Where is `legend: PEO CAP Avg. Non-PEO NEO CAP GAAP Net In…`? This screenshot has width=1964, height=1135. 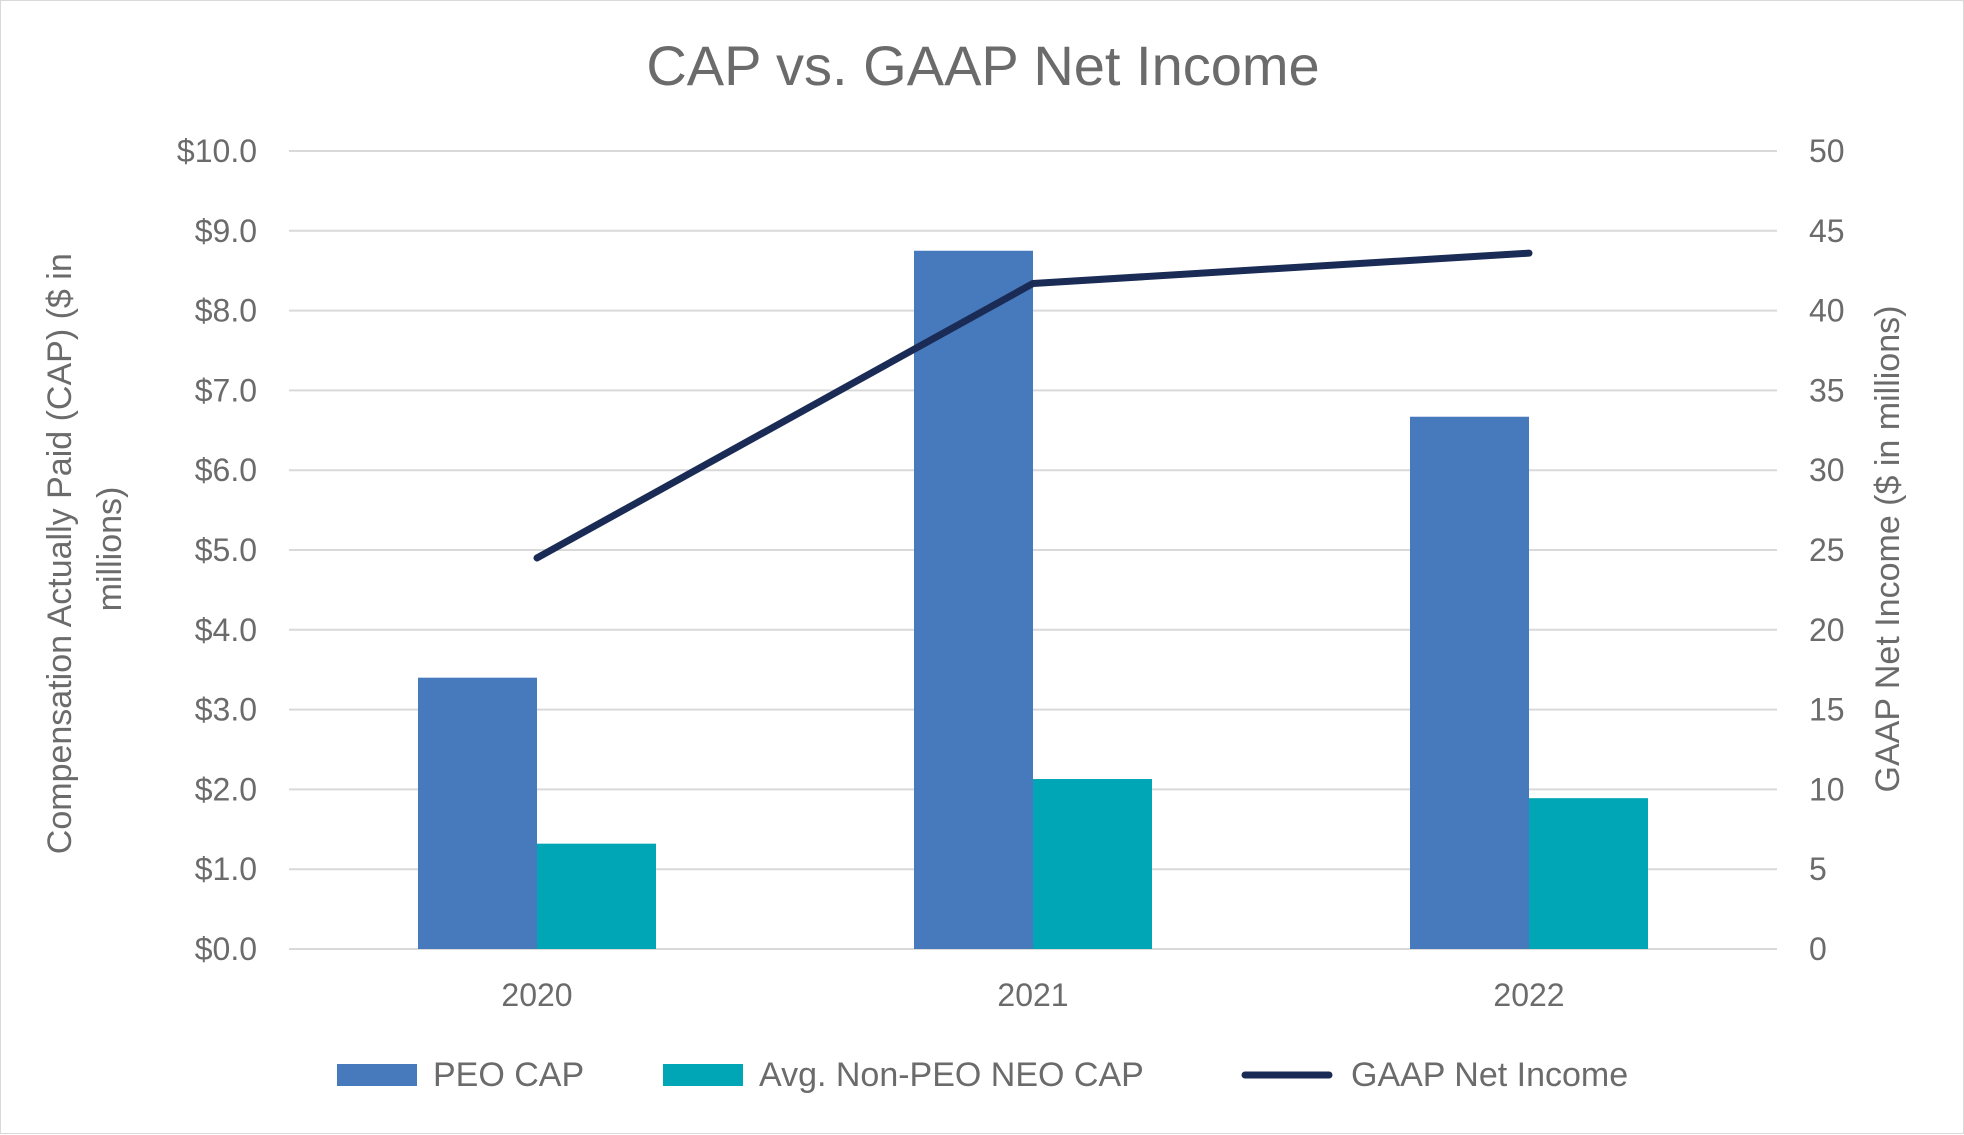 legend: PEO CAP Avg. Non-PEO NEO CAP GAAP Net In… is located at coordinates (982, 1075).